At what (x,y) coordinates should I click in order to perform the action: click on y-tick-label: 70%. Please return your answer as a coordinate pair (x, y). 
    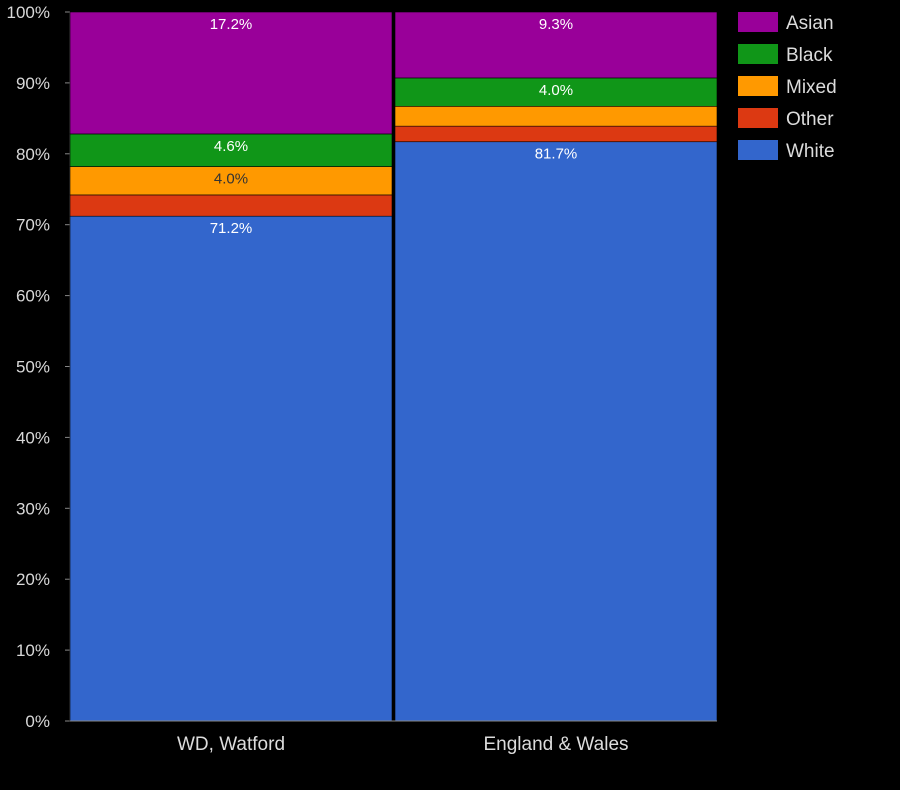
    Looking at the image, I should click on (33, 225).